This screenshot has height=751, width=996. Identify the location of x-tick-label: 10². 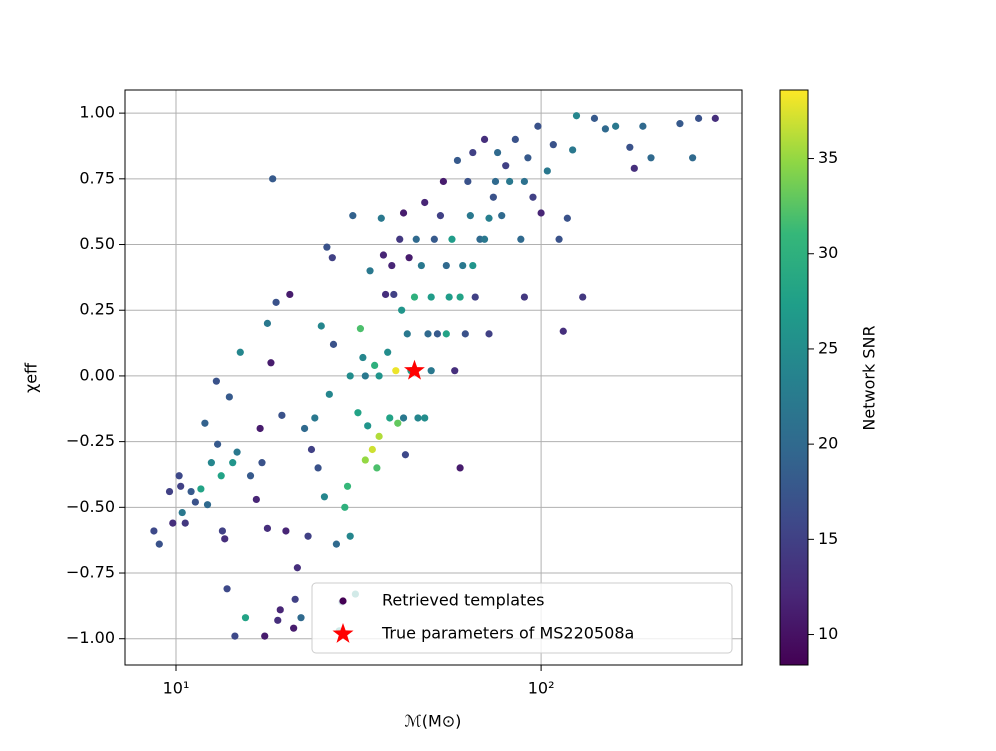
(541, 688).